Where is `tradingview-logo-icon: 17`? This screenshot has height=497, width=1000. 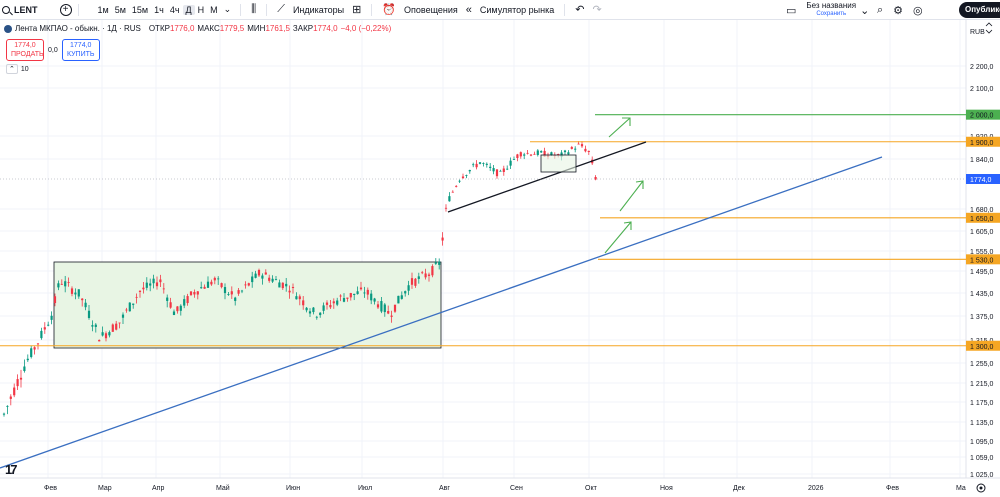 tradingview-logo-icon: 17 is located at coordinates (11, 469).